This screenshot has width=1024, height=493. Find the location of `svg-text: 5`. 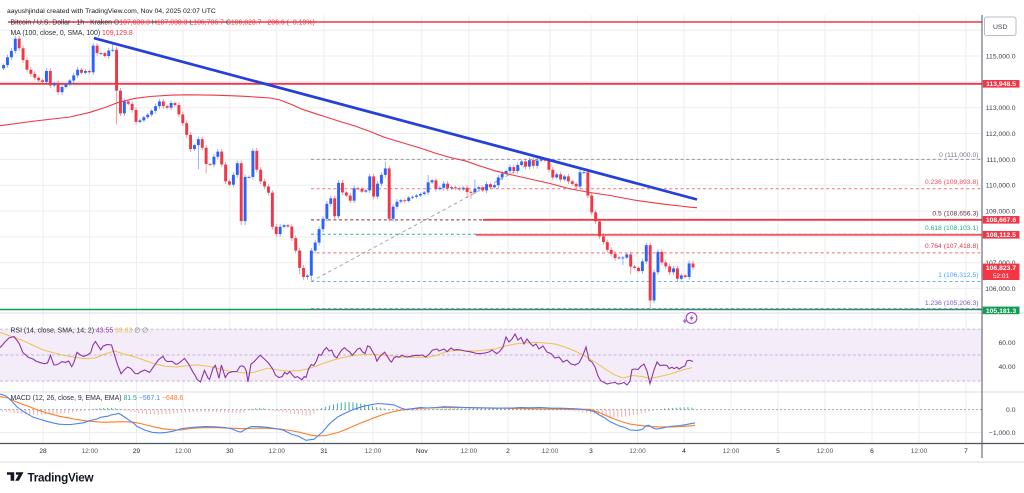

svg-text: 5 is located at coordinates (778, 451).